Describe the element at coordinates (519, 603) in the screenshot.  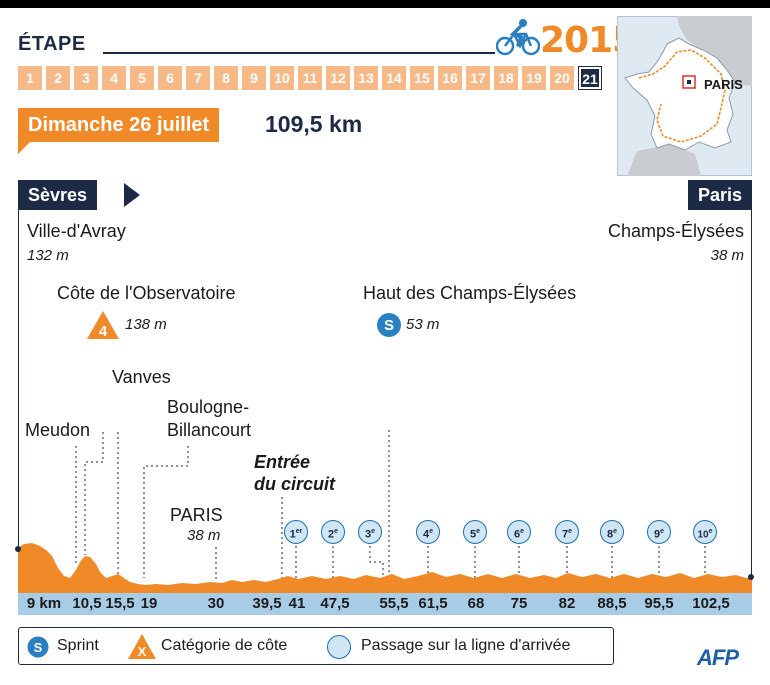
I see `km-label: 75` at that location.